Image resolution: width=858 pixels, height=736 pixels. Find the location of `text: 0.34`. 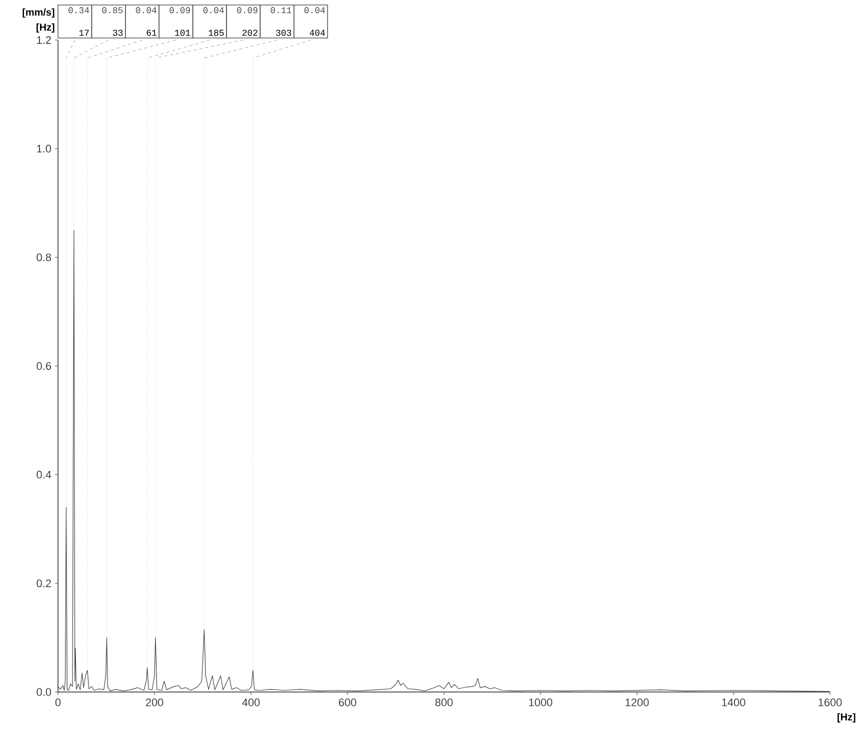

text: 0.34 is located at coordinates (79, 10).